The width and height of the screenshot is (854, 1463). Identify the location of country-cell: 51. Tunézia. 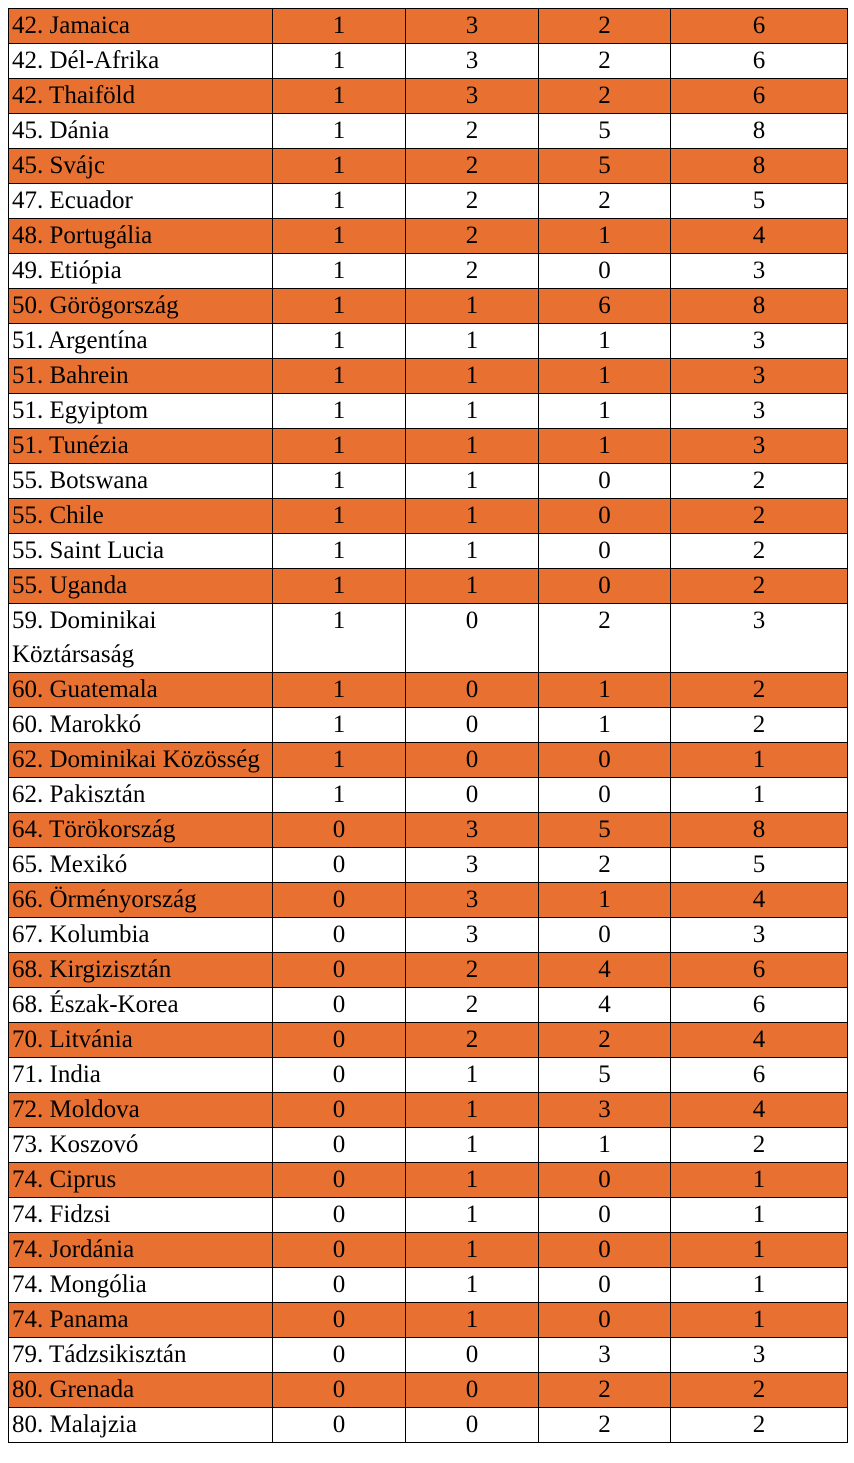
(140, 446).